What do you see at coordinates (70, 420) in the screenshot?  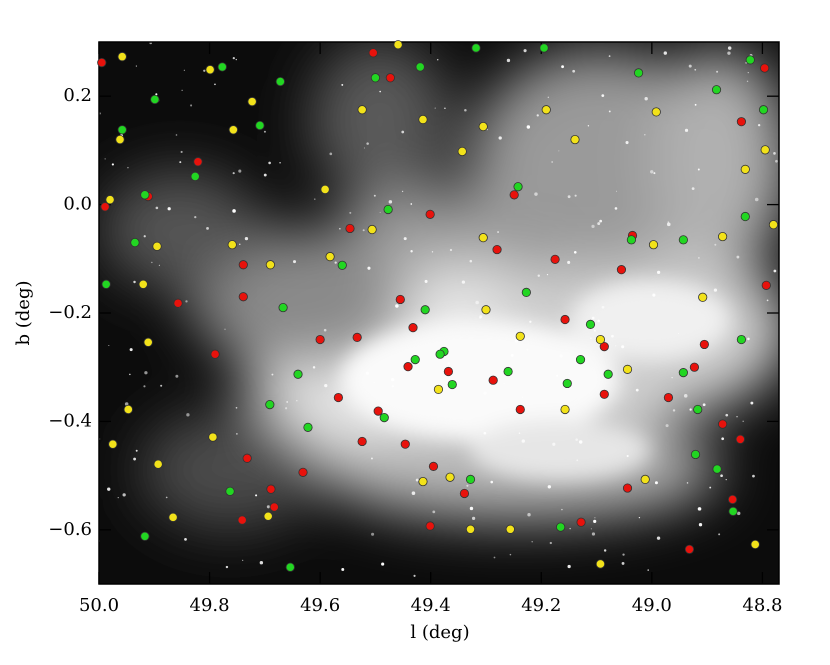 I see `y-tick-label: −0.4` at bounding box center [70, 420].